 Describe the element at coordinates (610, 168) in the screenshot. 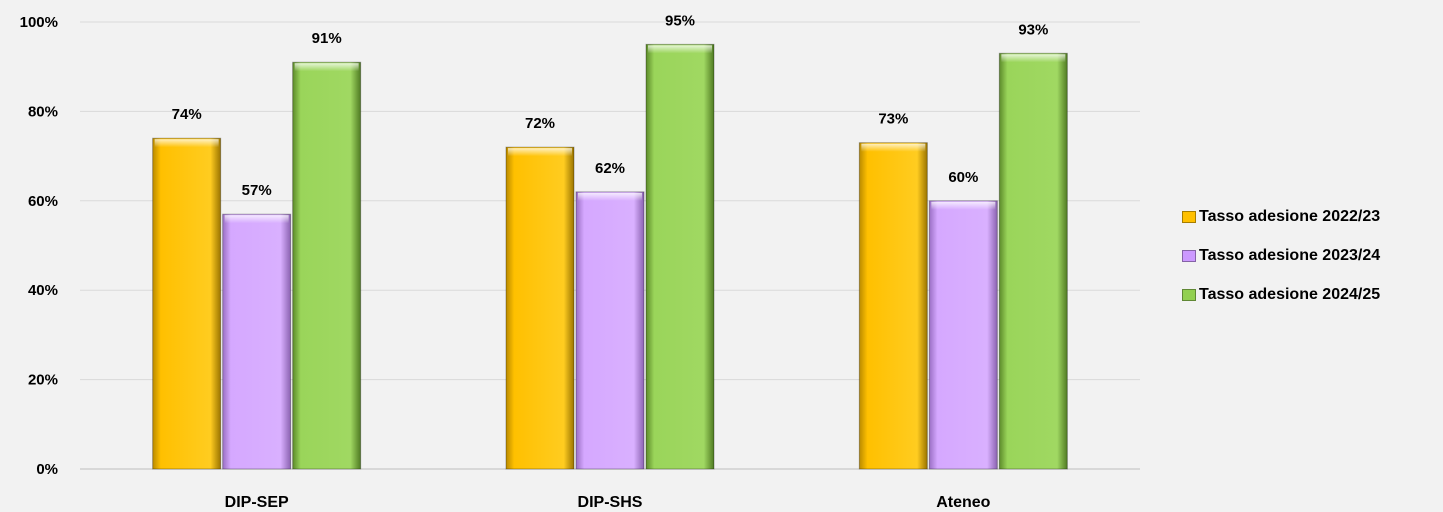

I see `data-label: 62%` at that location.